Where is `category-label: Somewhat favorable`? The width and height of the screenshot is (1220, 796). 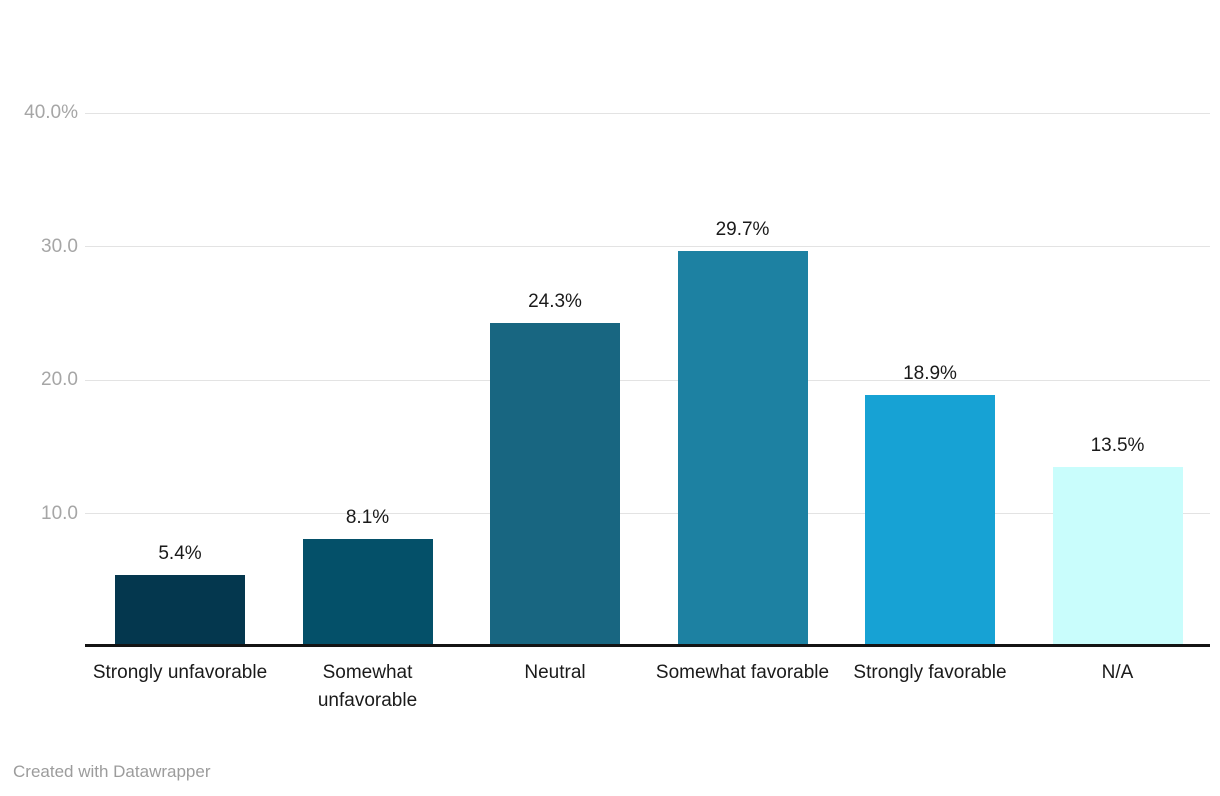 category-label: Somewhat favorable is located at coordinates (742, 672).